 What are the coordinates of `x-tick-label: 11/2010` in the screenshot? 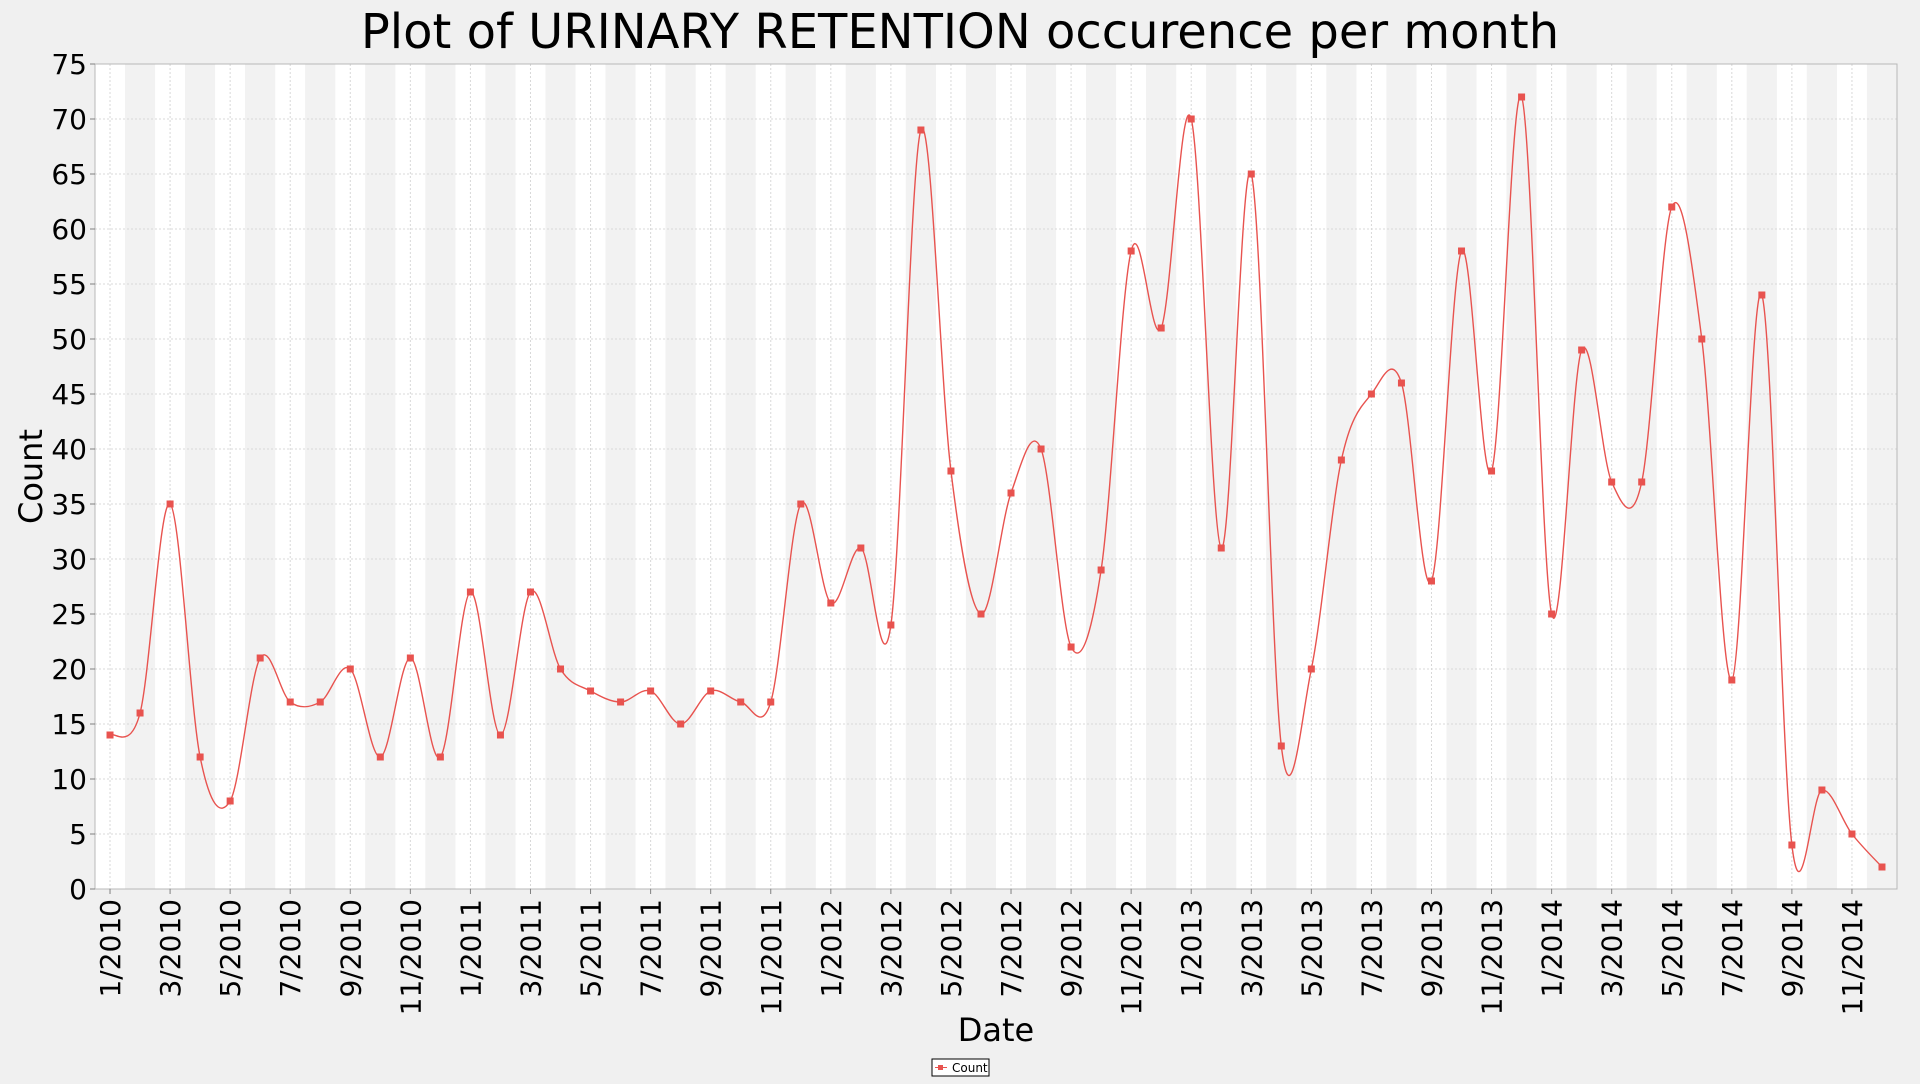 It's located at (410, 957).